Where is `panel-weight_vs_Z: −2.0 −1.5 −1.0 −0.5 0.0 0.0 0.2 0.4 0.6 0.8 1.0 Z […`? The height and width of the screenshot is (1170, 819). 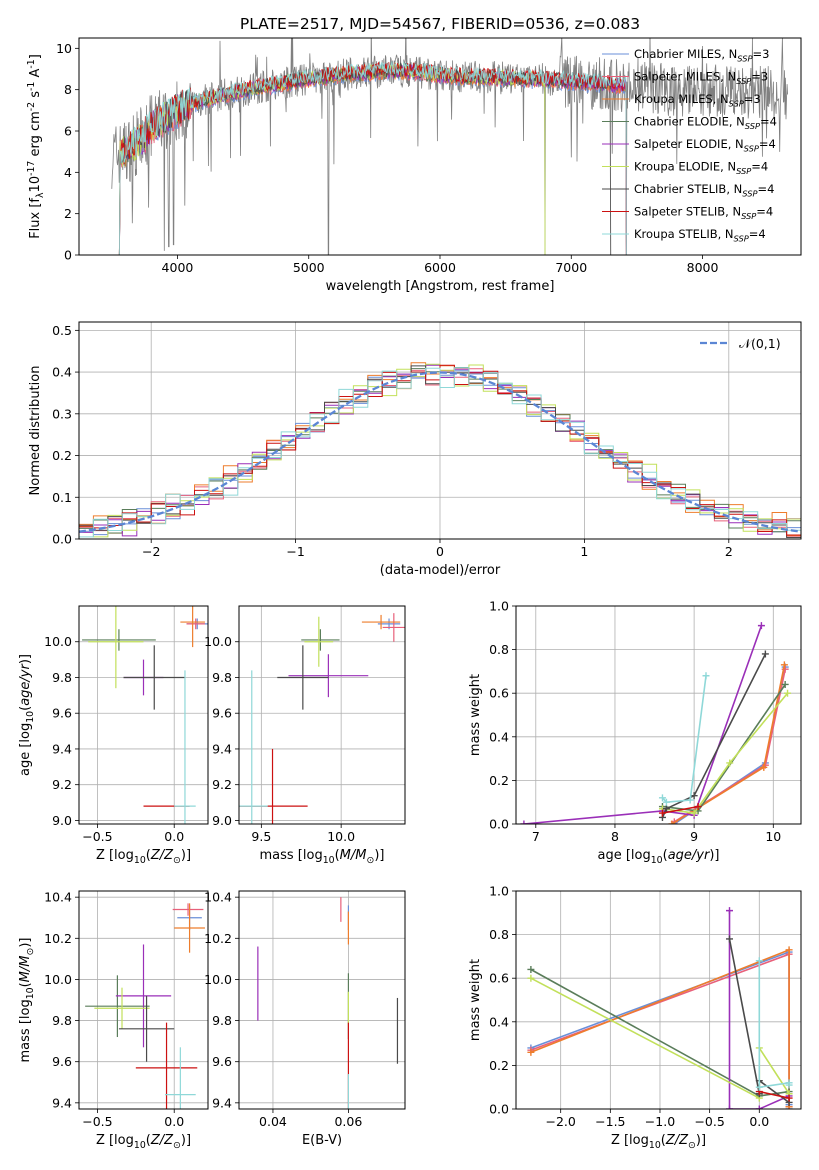 panel-weight_vs_Z: −2.0 −1.5 −1.0 −0.5 0.0 0.0 0.2 0.4 0.6 0.8 1.0 Z [… is located at coordinates (635, 1017).